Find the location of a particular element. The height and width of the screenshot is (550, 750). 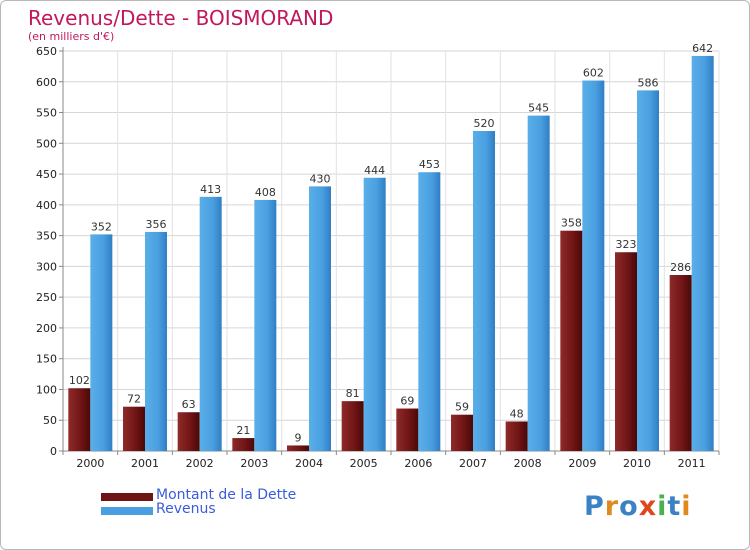

proxiti-logo: Proxiti is located at coordinates (638, 506).